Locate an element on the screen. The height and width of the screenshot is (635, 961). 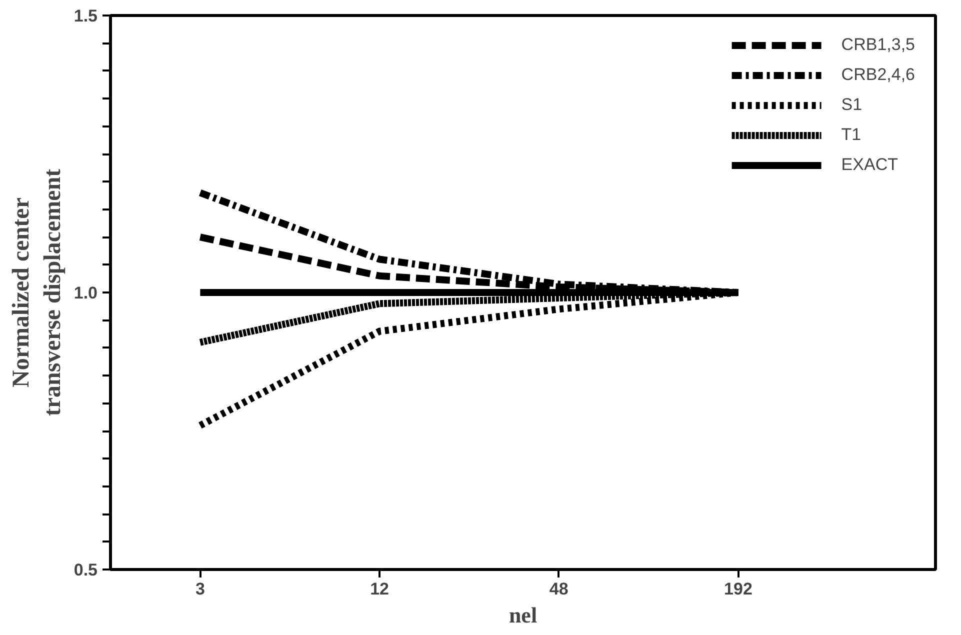
y-tick-label: 1.5 is located at coordinates (86, 16).